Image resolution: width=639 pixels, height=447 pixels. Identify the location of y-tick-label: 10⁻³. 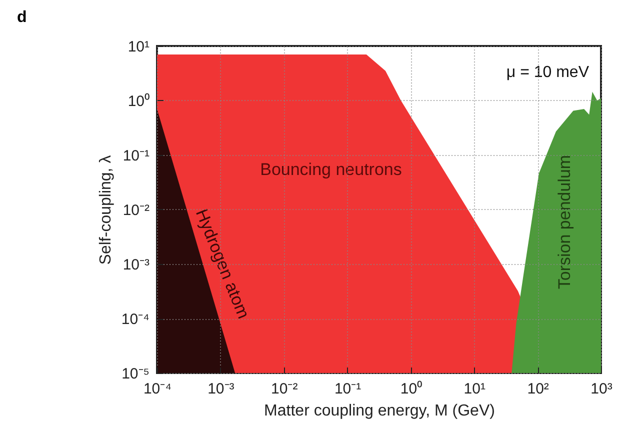
(136, 265).